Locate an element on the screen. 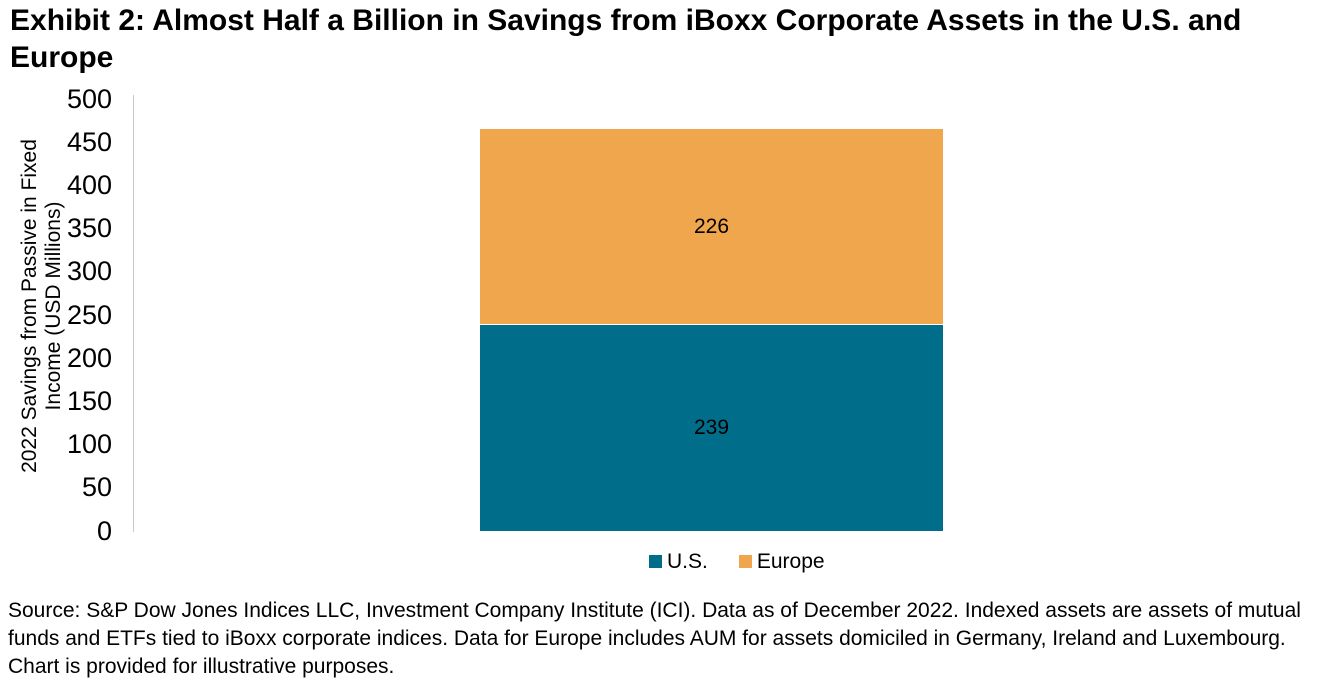 The width and height of the screenshot is (1331, 680). bar-segment-label: 226 is located at coordinates (711, 226).